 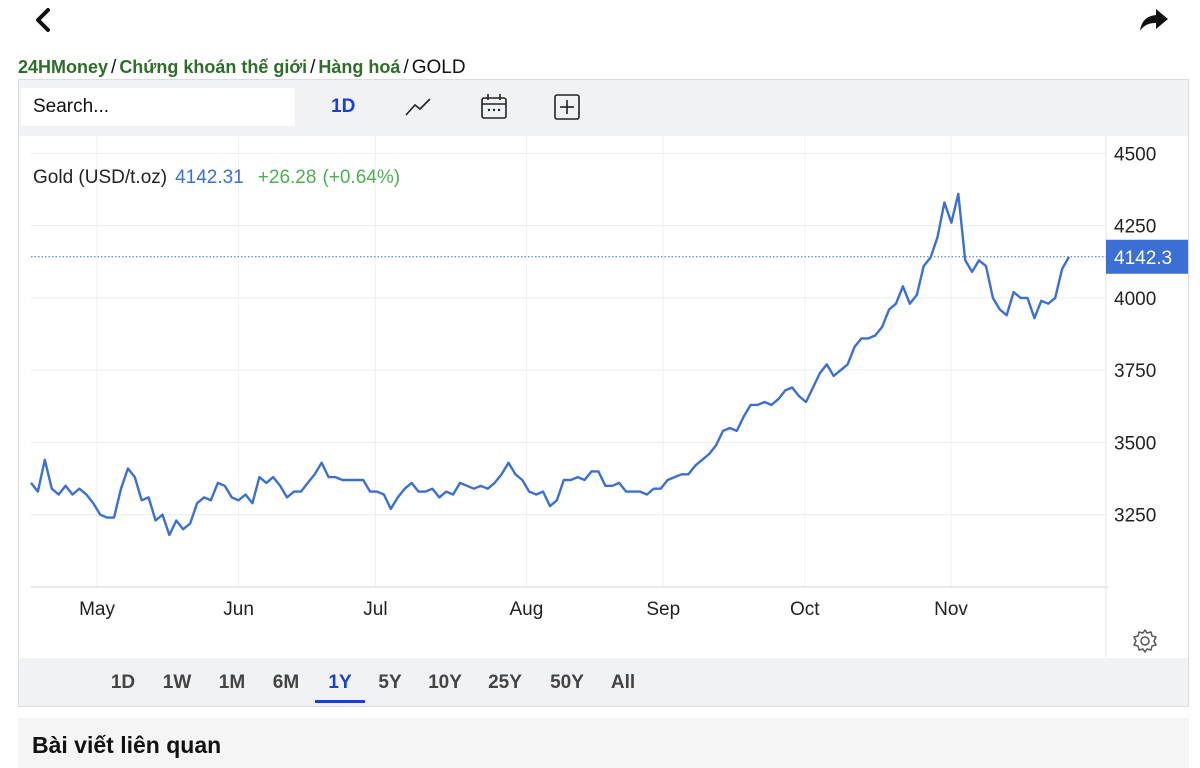 I want to click on x-tick-labels: May Jun Jul Aug Sep Oct Nov, so click(x=523, y=609).